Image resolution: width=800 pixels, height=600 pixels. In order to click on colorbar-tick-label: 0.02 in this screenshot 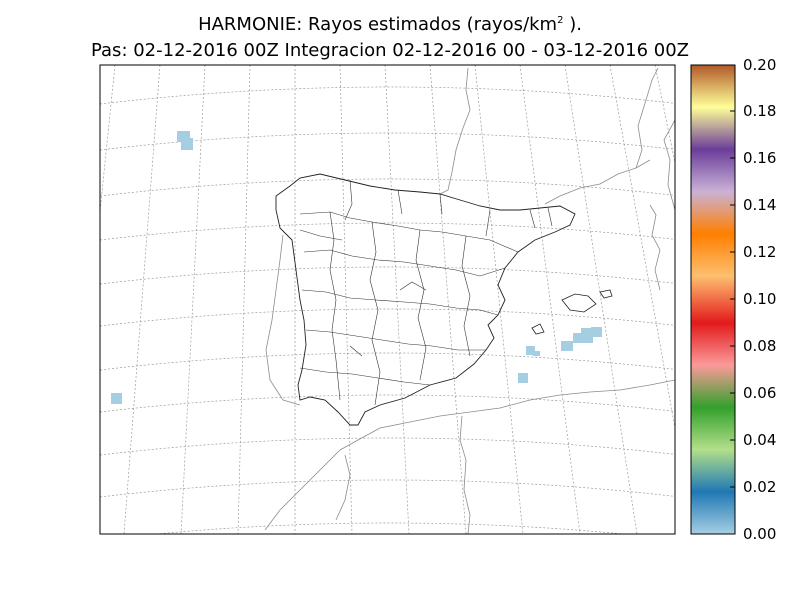, I will do `click(760, 487)`.